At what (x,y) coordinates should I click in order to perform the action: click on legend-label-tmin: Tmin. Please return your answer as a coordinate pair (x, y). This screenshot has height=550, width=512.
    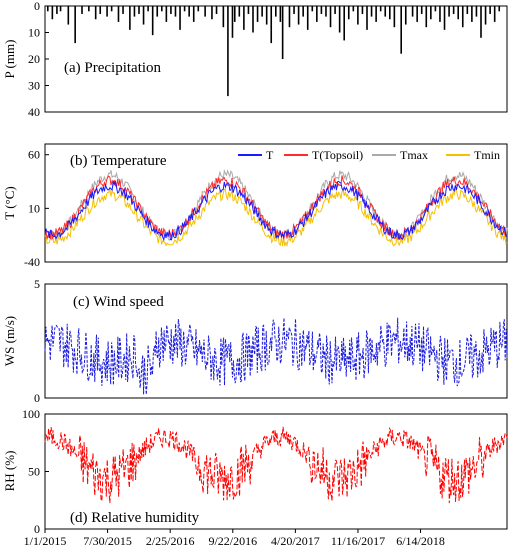
    Looking at the image, I should click on (487, 155).